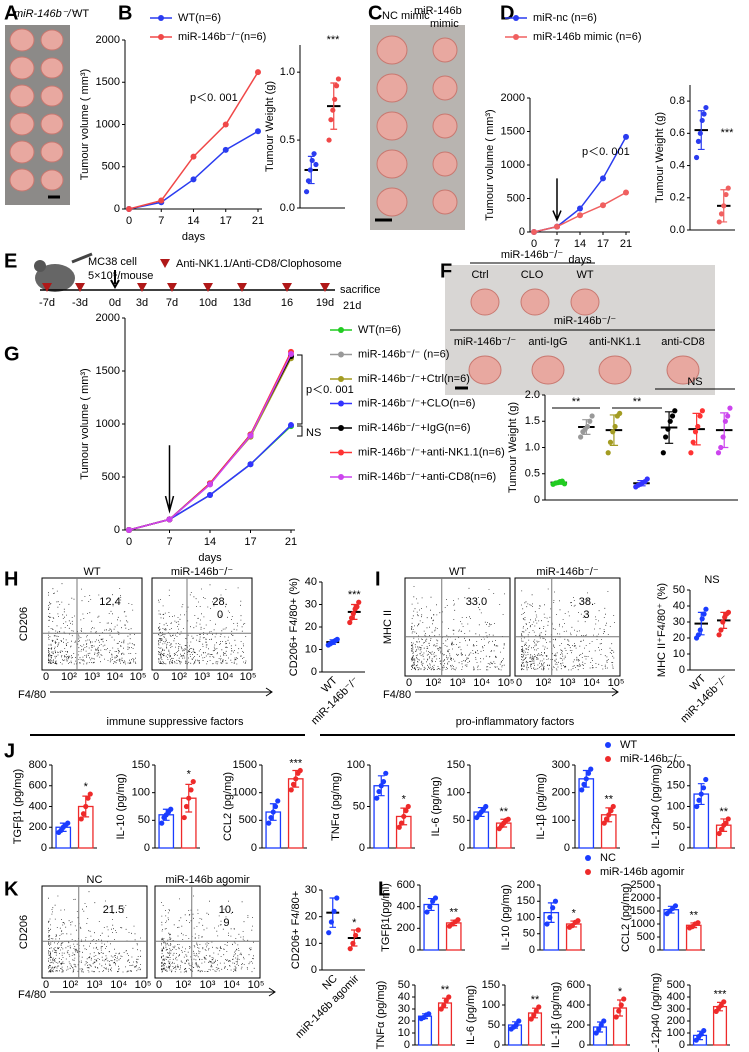  Describe the element at coordinates (291, 542) in the screenshot. I see `x-tick-label: 21` at that location.